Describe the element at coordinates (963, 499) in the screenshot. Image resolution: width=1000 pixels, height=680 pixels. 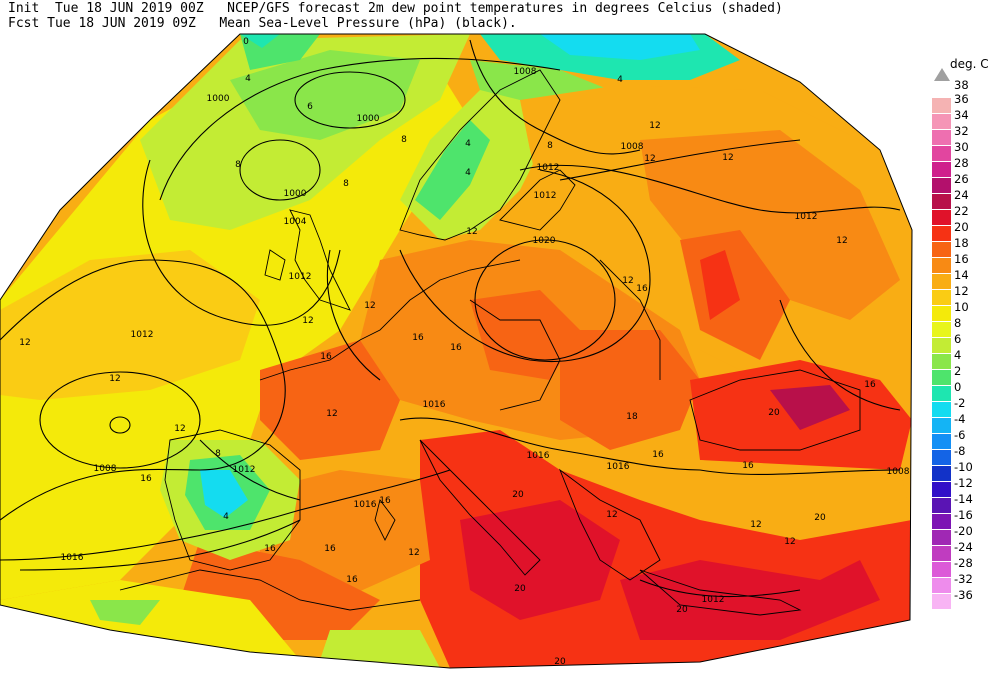
I see `legend-label: -14` at that location.